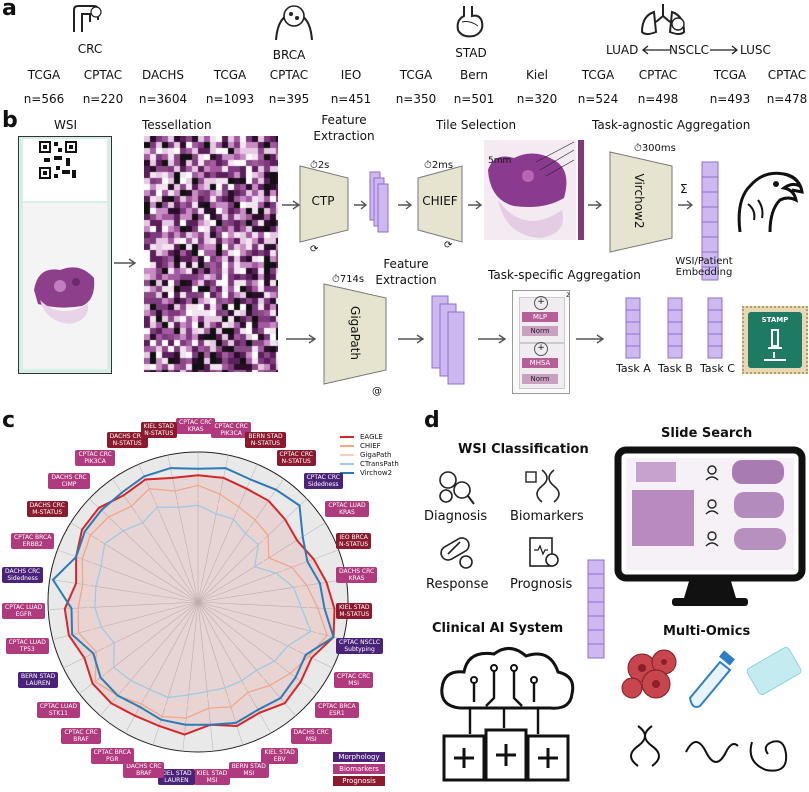  I want to click on sum-symbol: Σ, so click(684, 189).